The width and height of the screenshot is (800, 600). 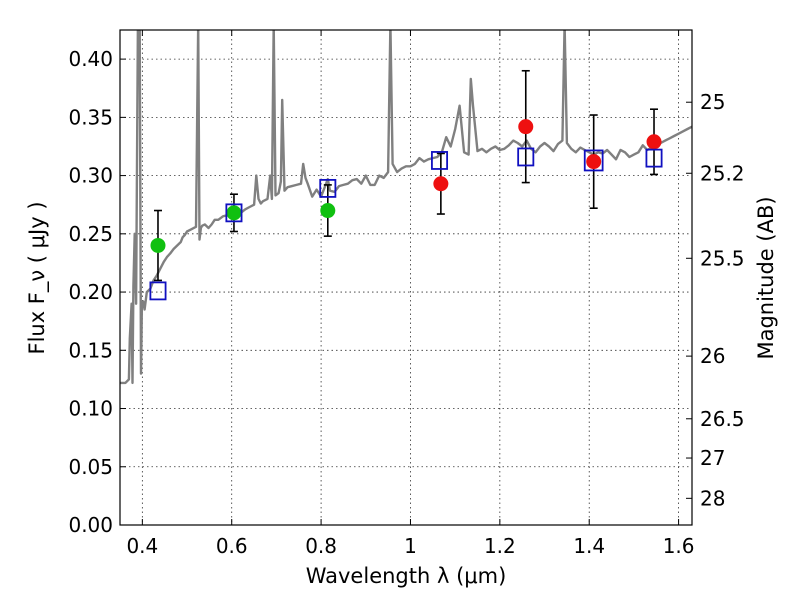 What do you see at coordinates (142, 546) in the screenshot?
I see `x-tick-label: 0.4` at bounding box center [142, 546].